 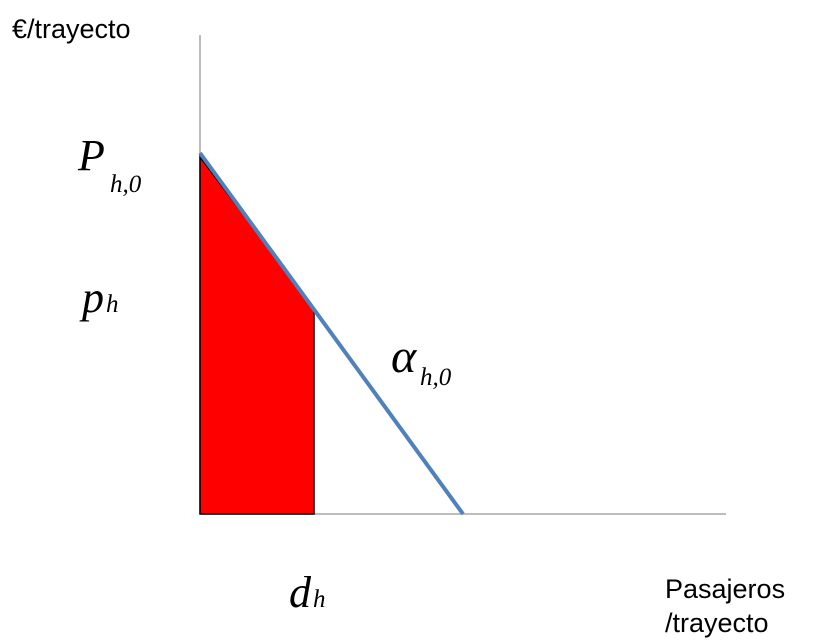 What do you see at coordinates (126, 184) in the screenshot?
I see `max-price-subscript: h,0` at bounding box center [126, 184].